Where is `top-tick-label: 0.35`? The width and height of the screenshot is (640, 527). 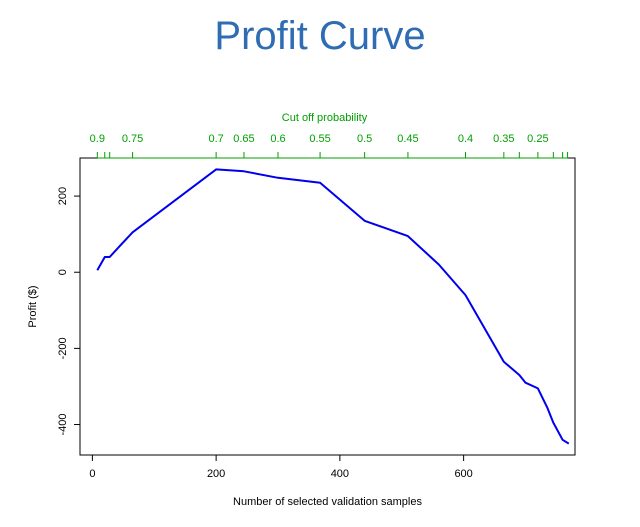 top-tick-label: 0.35 is located at coordinates (503, 139).